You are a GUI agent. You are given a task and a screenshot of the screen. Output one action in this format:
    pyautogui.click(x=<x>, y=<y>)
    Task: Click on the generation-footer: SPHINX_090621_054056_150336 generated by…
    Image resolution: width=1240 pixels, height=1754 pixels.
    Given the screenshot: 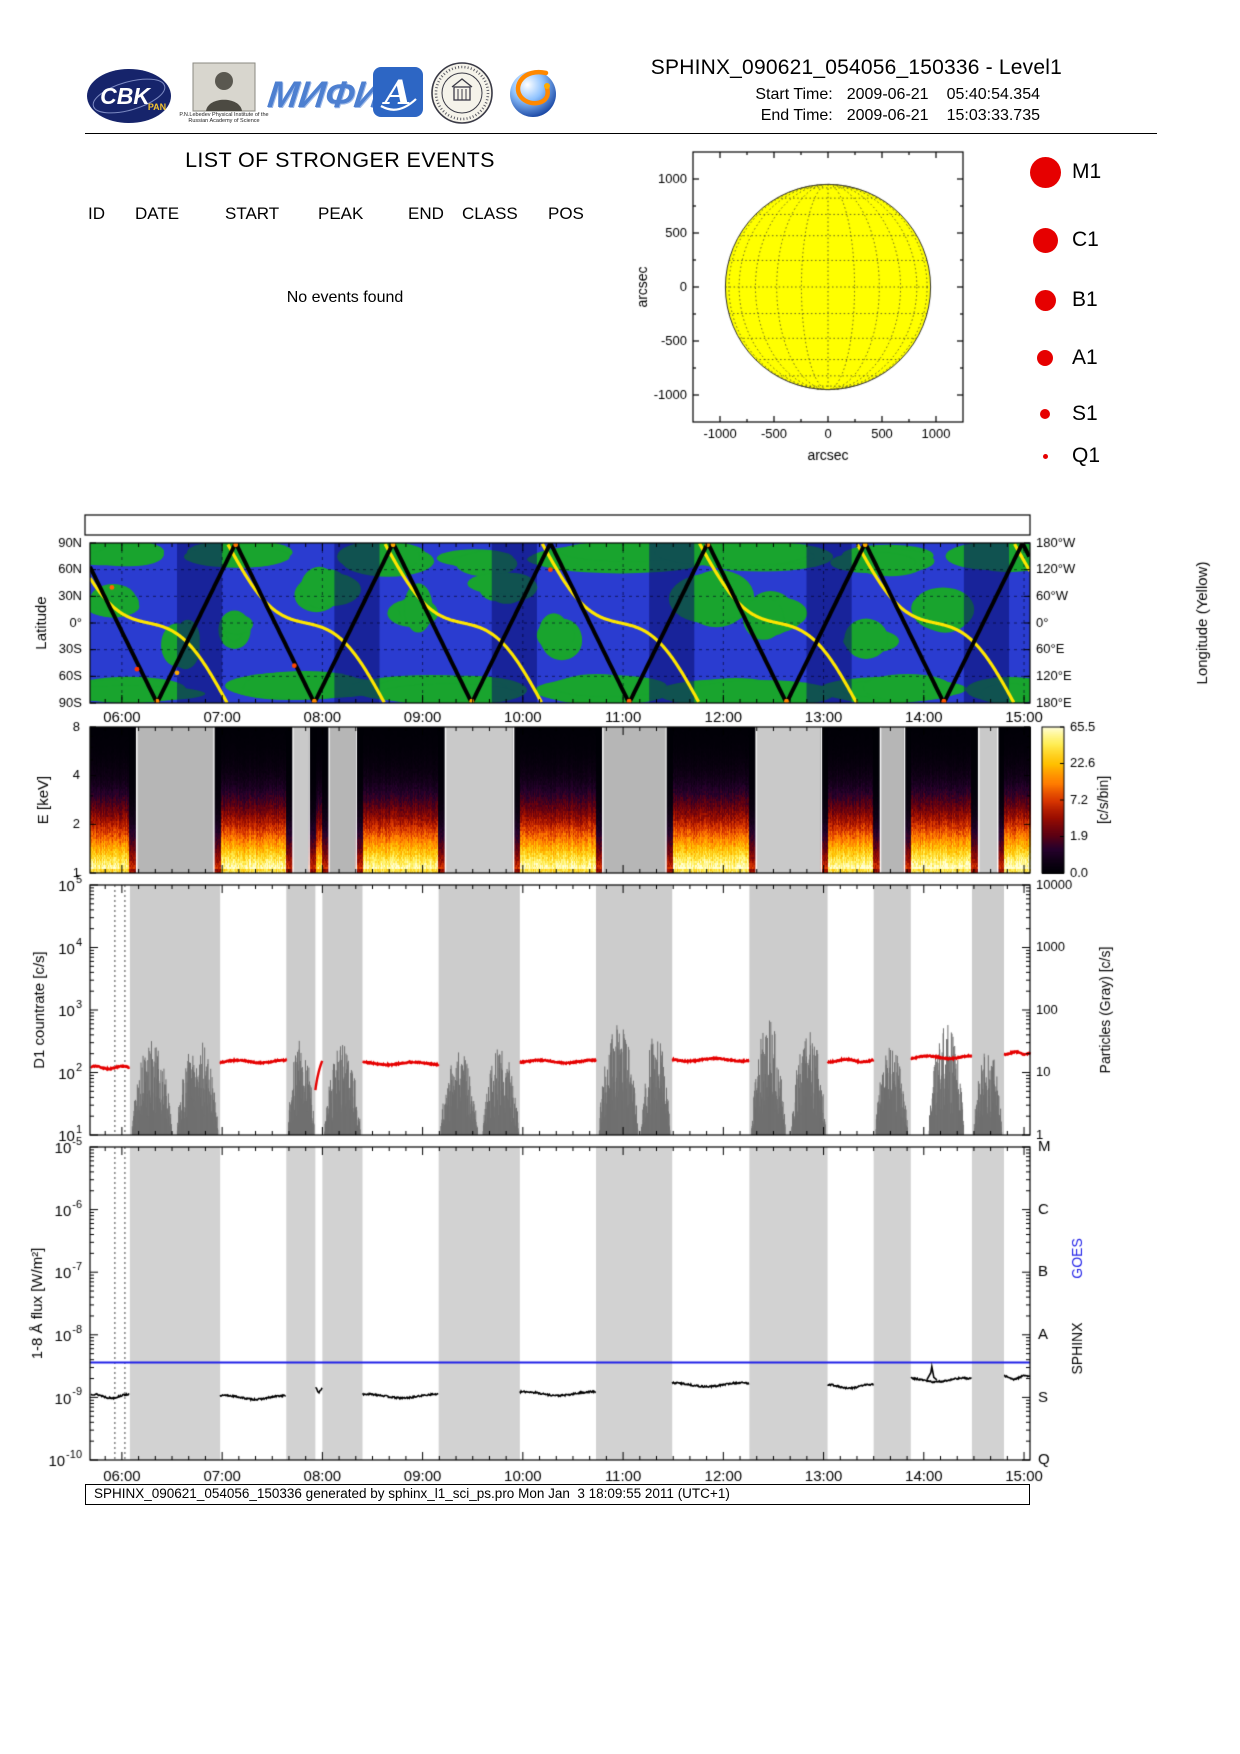 What is the action you would take?
    pyautogui.click(x=557, y=1494)
    